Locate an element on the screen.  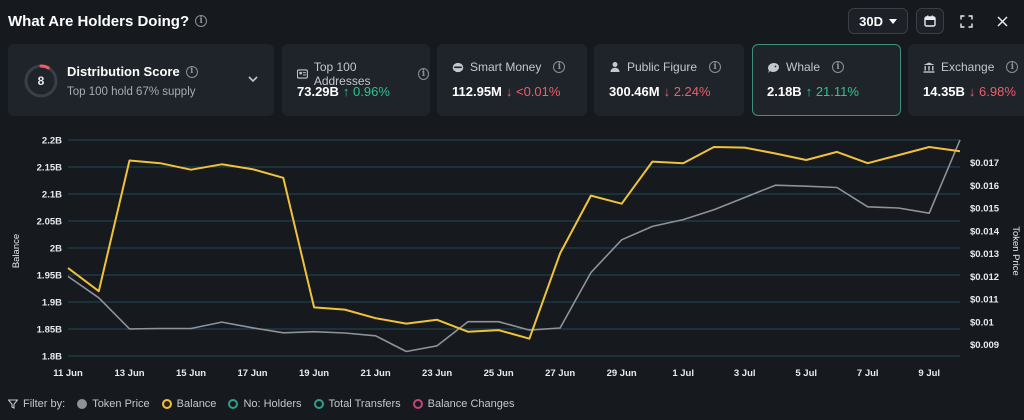
y2-tick-label: $0.013 is located at coordinates (984, 254).